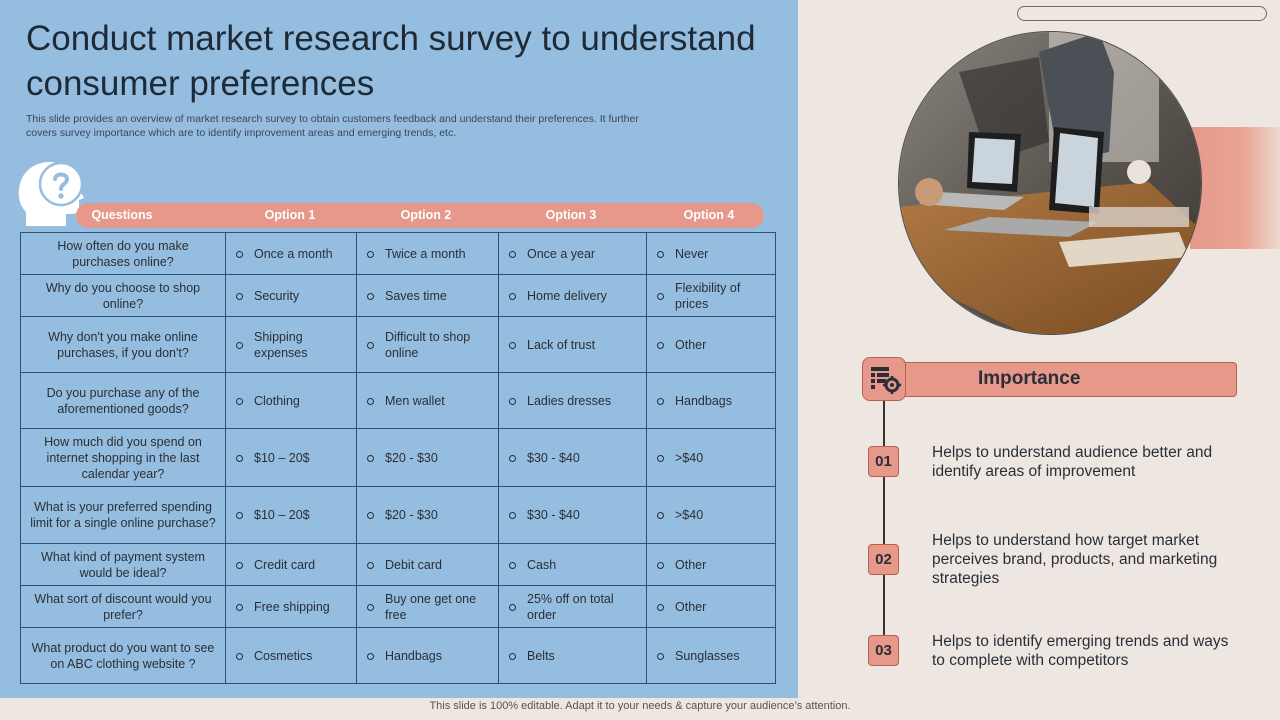 Image resolution: width=1280 pixels, height=720 pixels. What do you see at coordinates (427, 295) in the screenshot?
I see `option-cell: Saves time` at bounding box center [427, 295].